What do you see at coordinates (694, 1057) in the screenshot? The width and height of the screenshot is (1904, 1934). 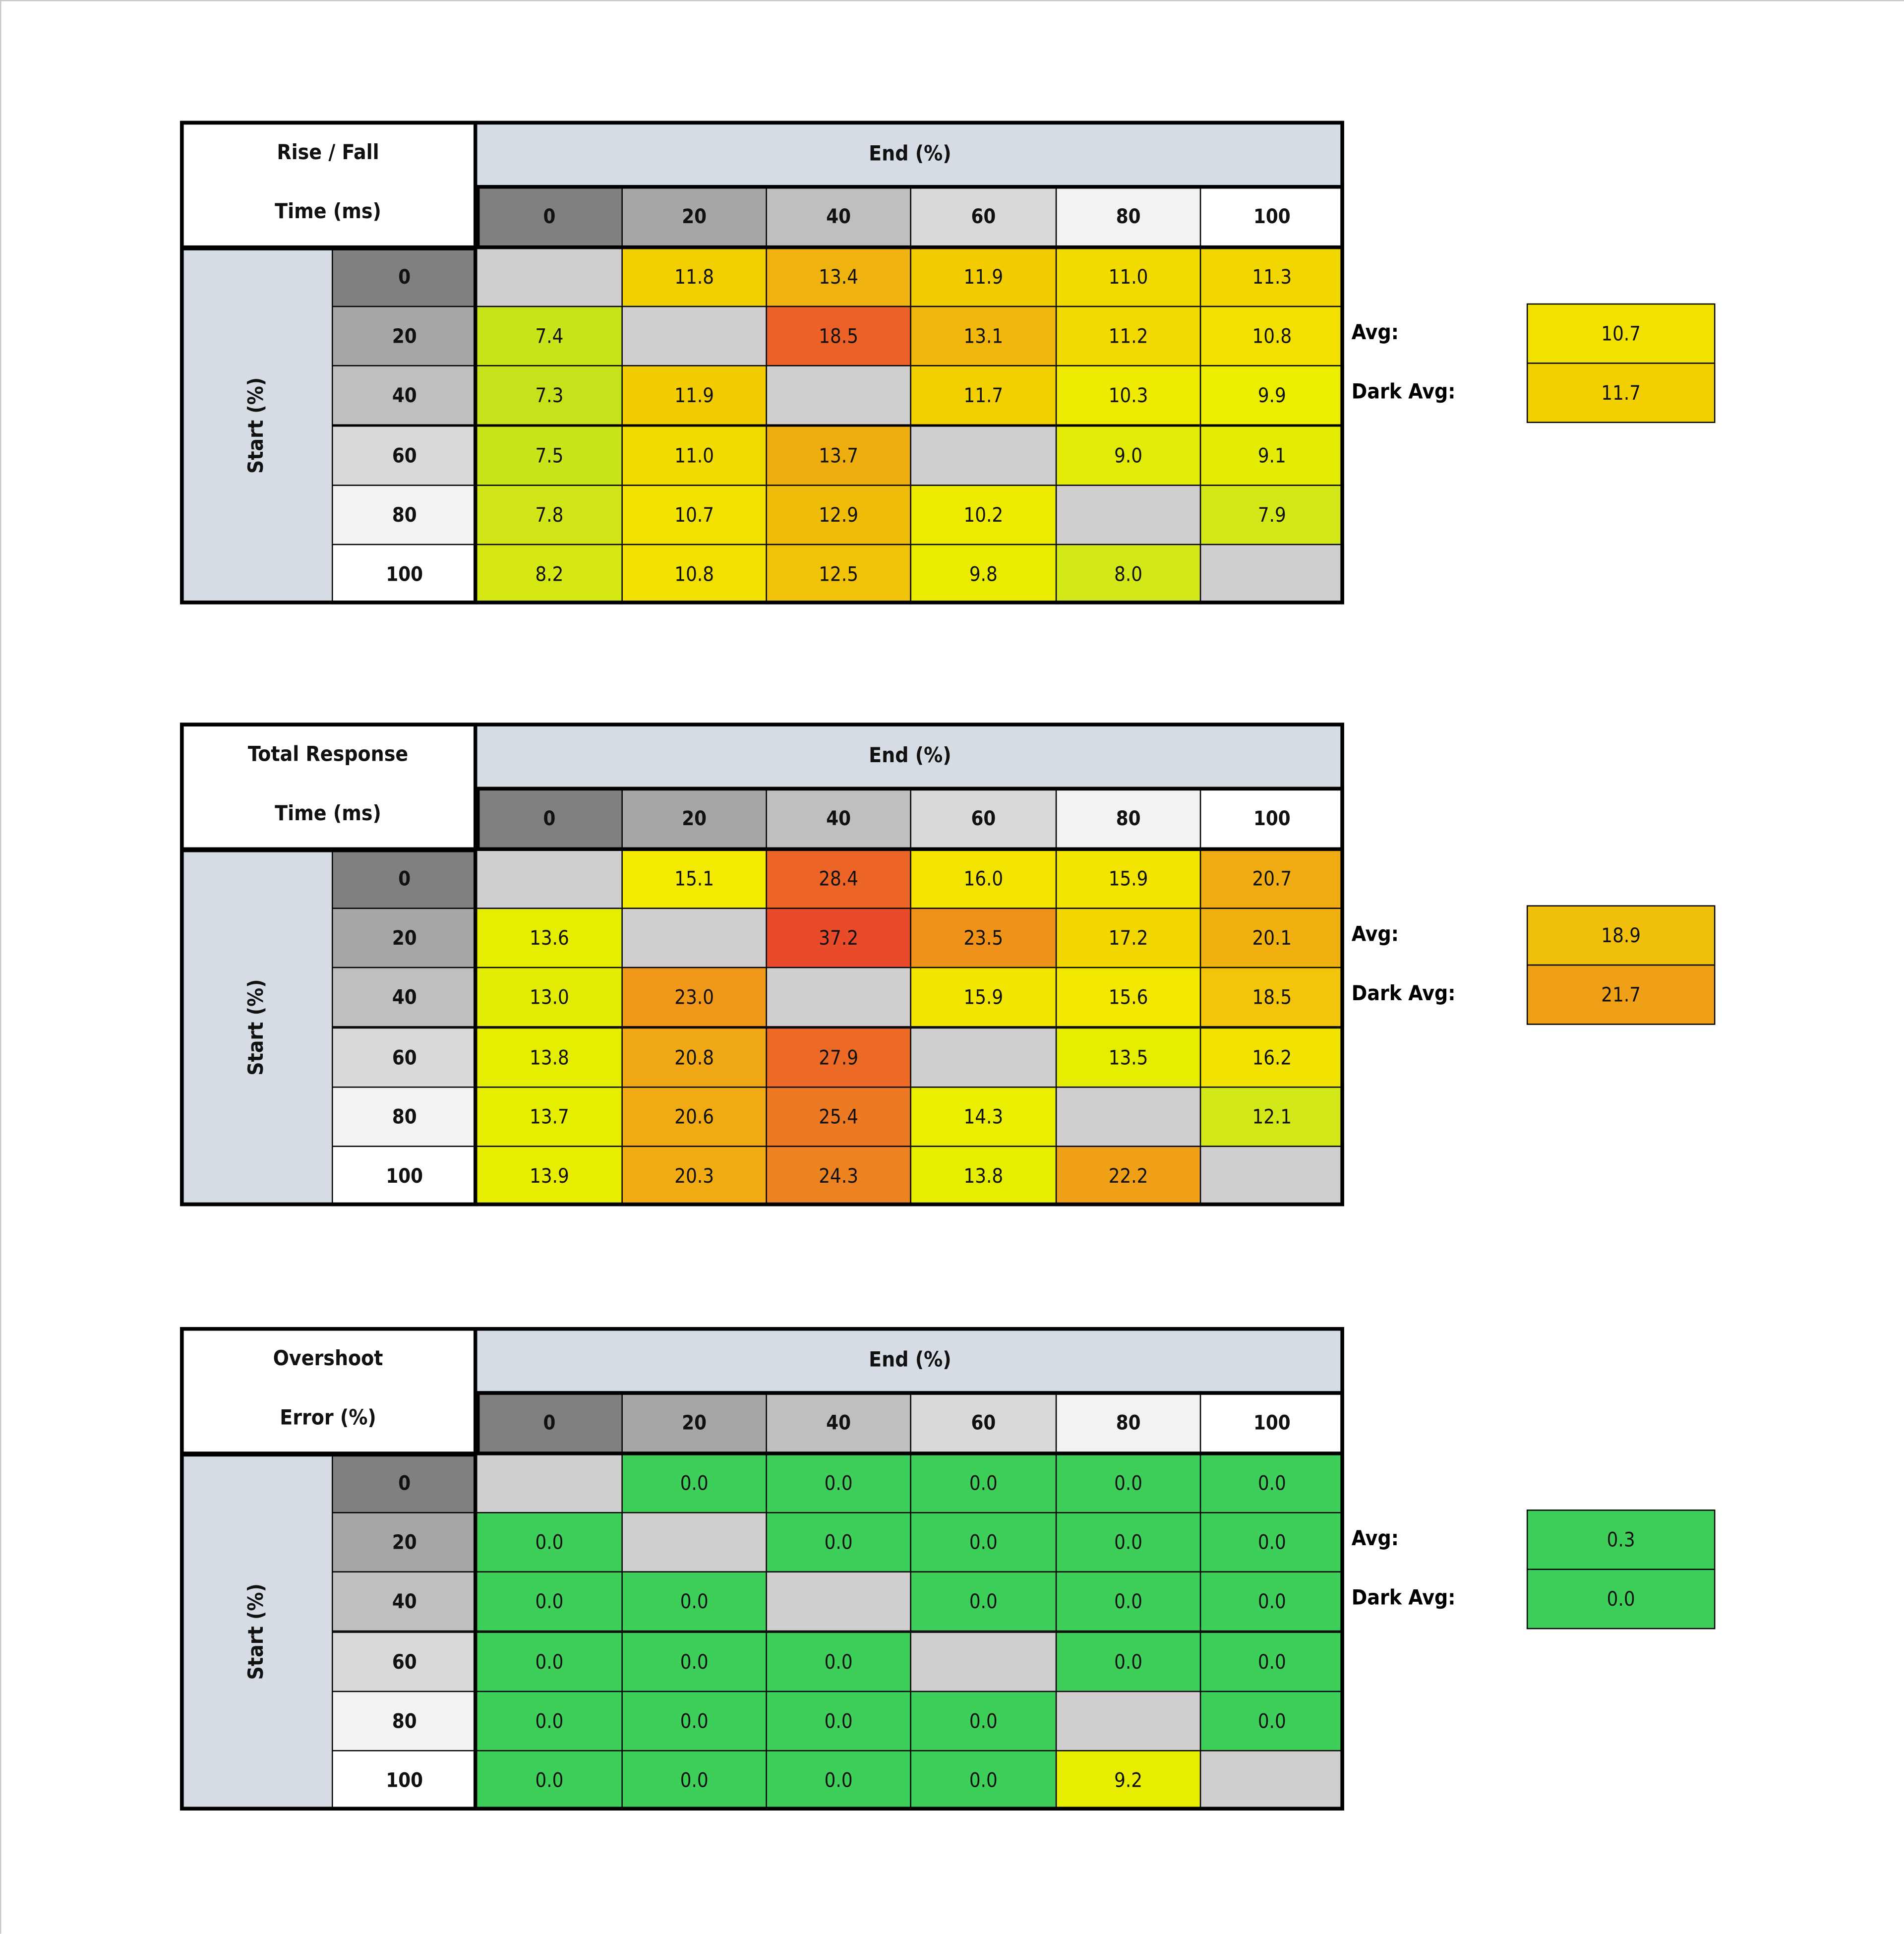 I see `value-cell: 20.8` at bounding box center [694, 1057].